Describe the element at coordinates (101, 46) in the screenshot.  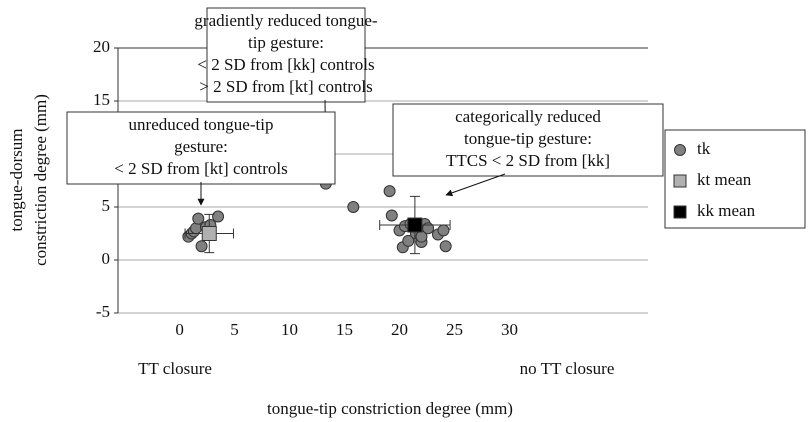
I see `y-tick-label: 20` at that location.